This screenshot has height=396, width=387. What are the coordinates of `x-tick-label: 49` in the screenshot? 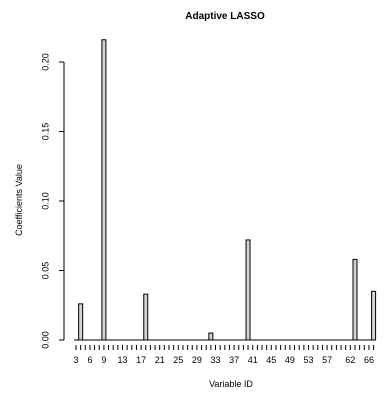 It's located at (290, 360).